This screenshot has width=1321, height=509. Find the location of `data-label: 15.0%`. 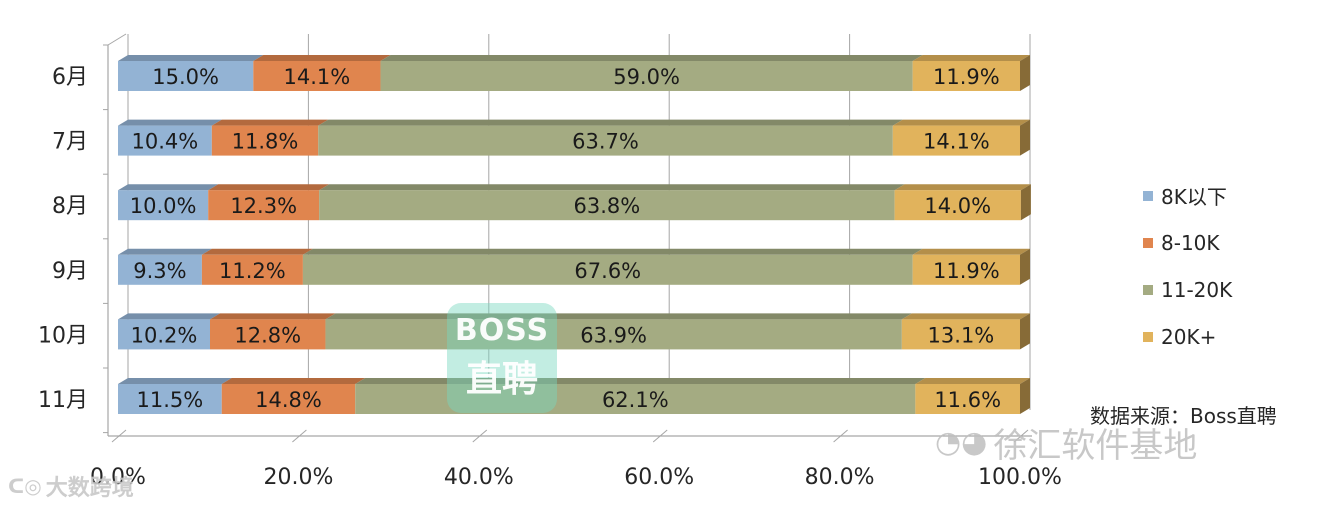

data-label: 15.0% is located at coordinates (185, 77).